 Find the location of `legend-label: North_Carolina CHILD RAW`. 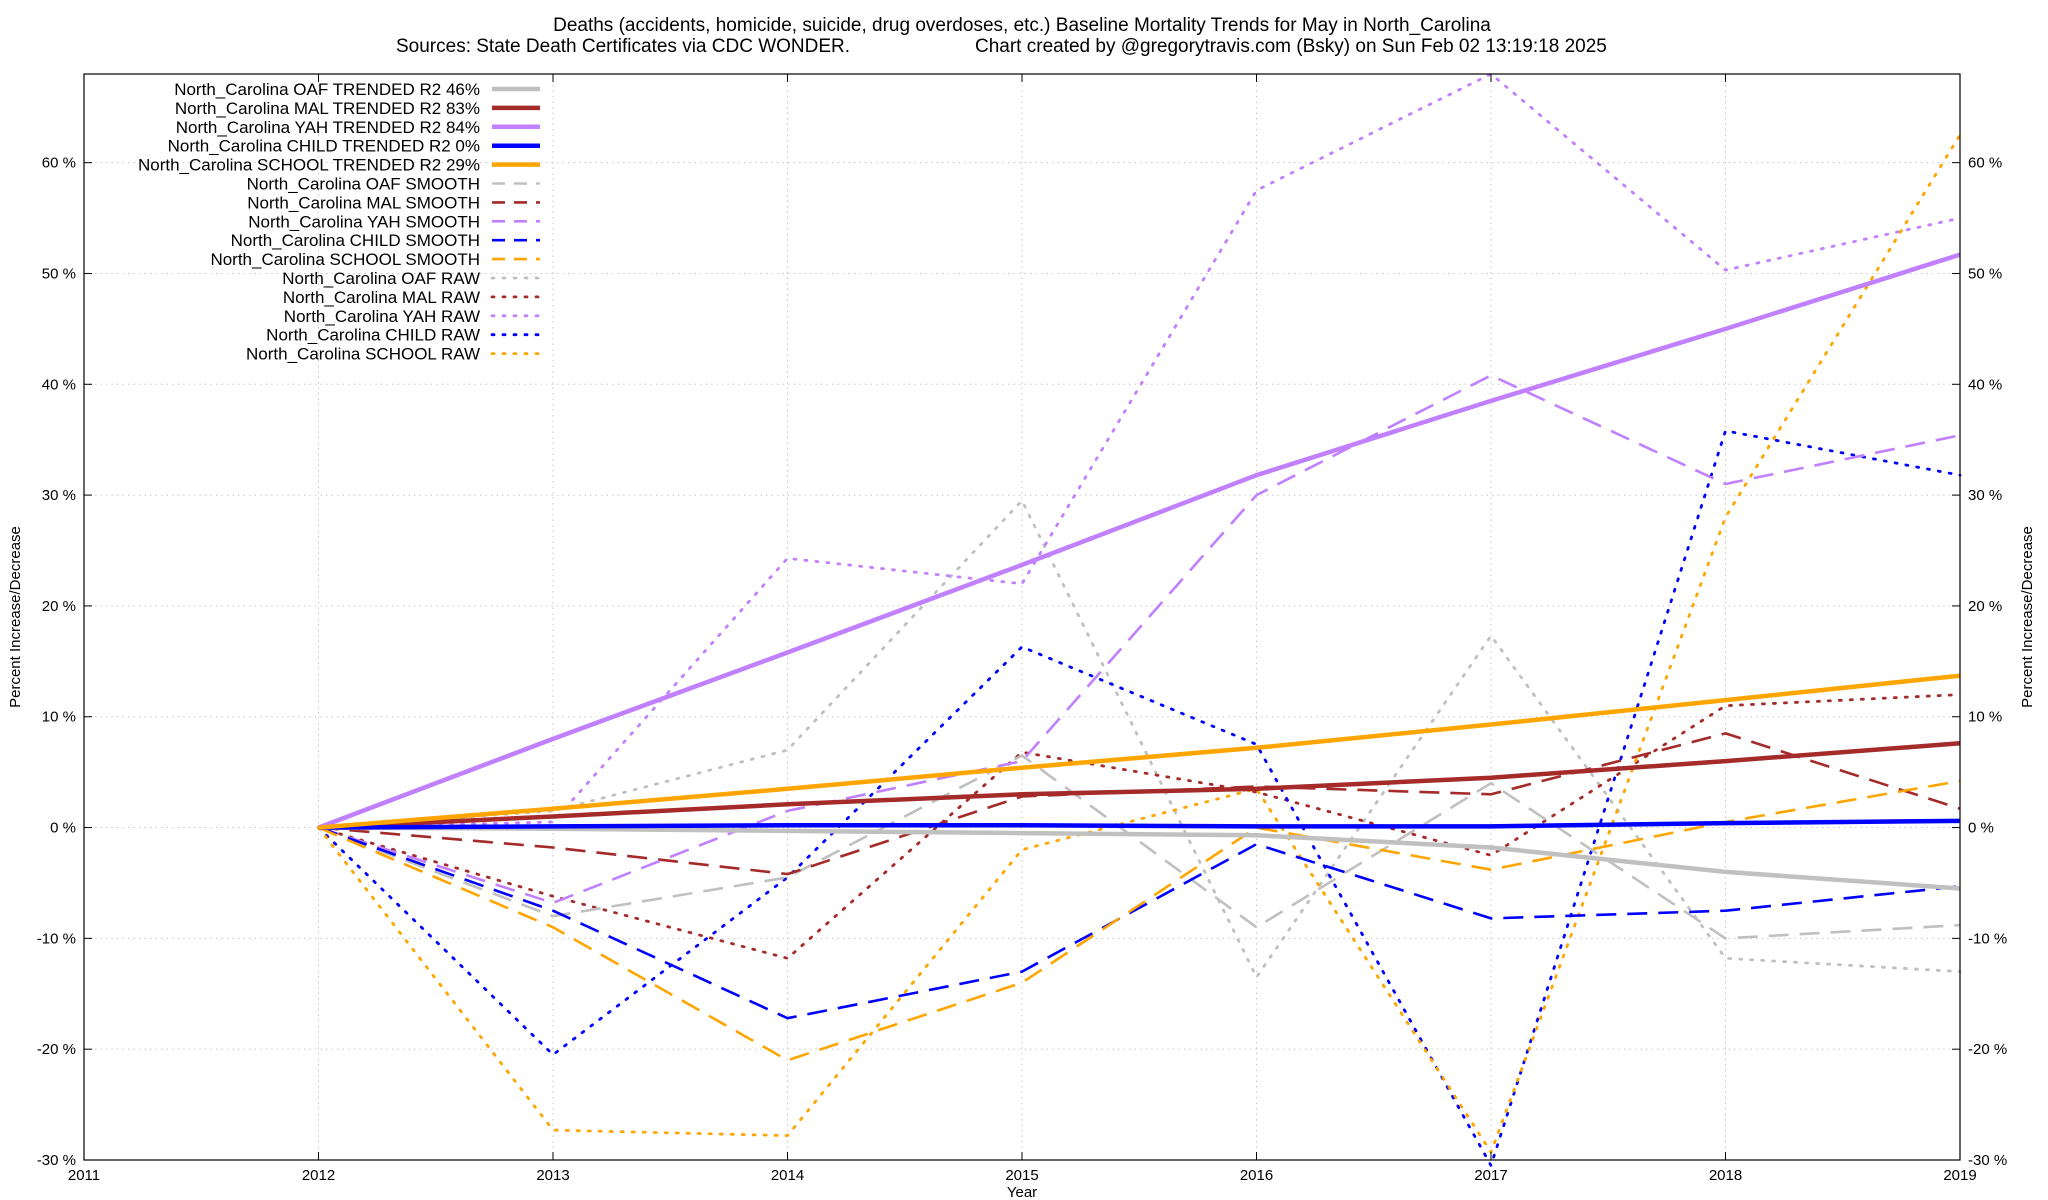

legend-label: North_Carolina CHILD RAW is located at coordinates (373, 335).